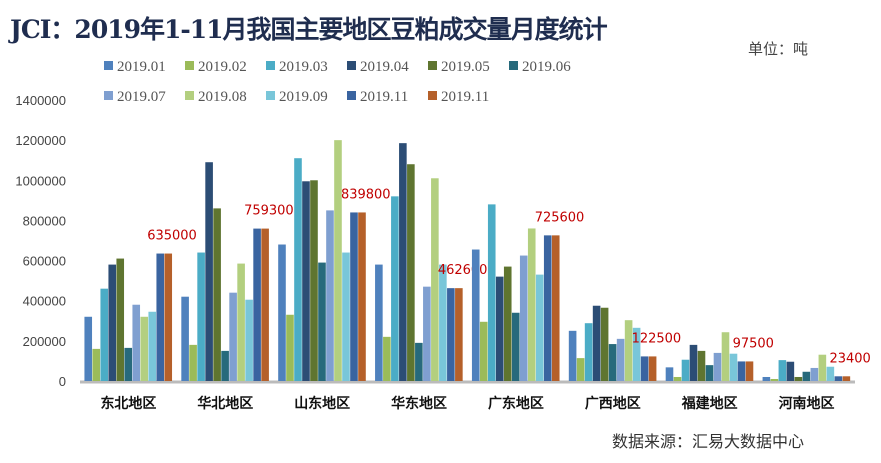  Describe the element at coordinates (366, 194) in the screenshot. I see `data-label: 839800` at that location.